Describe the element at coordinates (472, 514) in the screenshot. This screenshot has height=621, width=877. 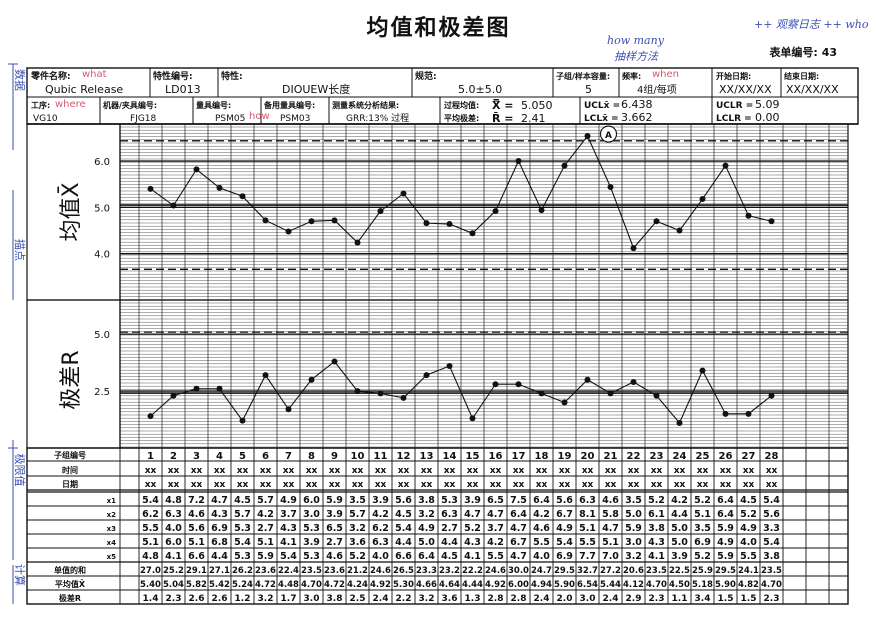
I see `reading-cell-x2: 4.7` at that location.